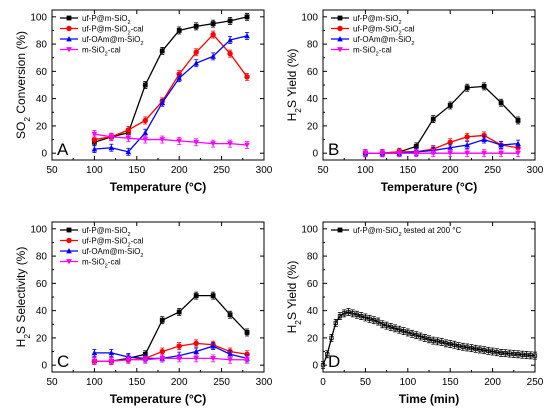 The width and height of the screenshot is (550, 419). Describe the element at coordinates (294, 297) in the screenshot. I see `y-axis-title: H2S Yield (%)` at that location.